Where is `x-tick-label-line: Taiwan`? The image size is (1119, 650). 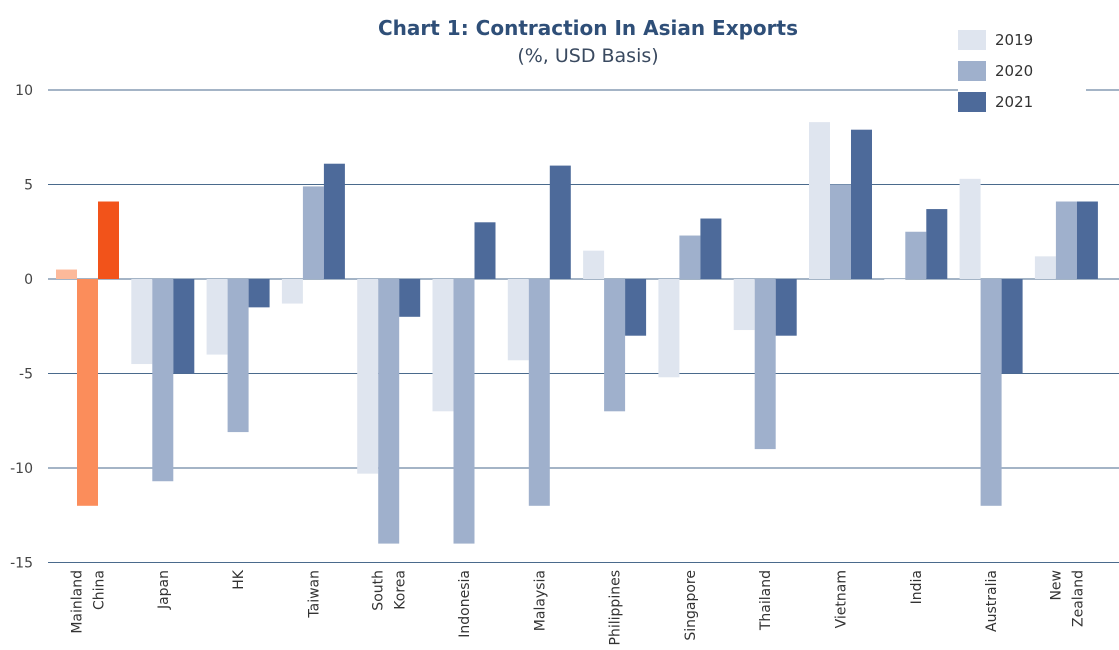 x-tick-label-line: Taiwan is located at coordinates (314, 594).